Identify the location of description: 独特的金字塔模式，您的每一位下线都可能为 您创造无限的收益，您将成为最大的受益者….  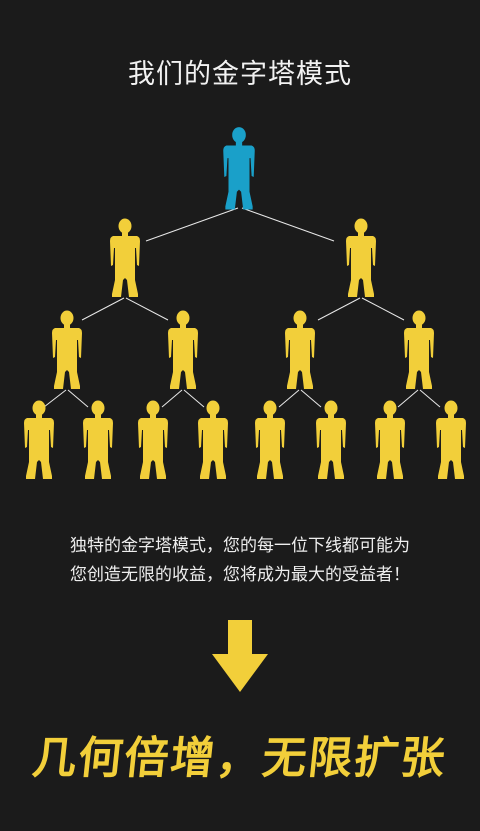
(240, 561).